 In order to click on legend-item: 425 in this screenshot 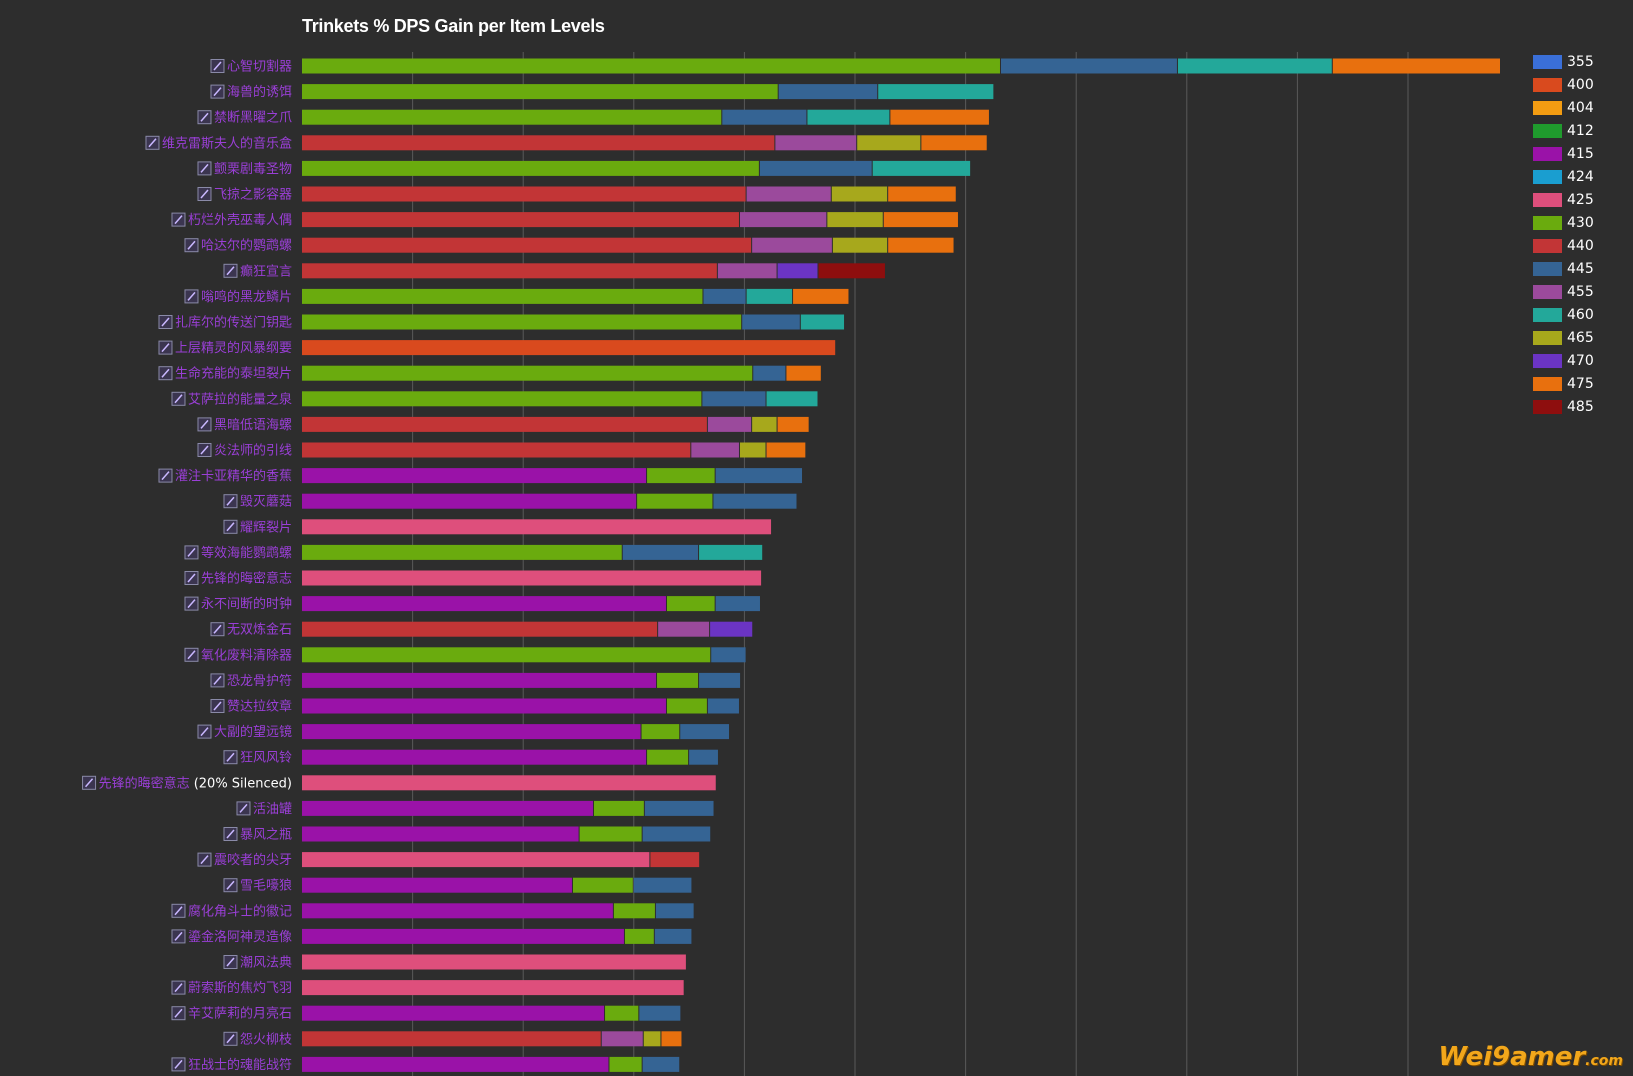, I will do `click(1563, 199)`.